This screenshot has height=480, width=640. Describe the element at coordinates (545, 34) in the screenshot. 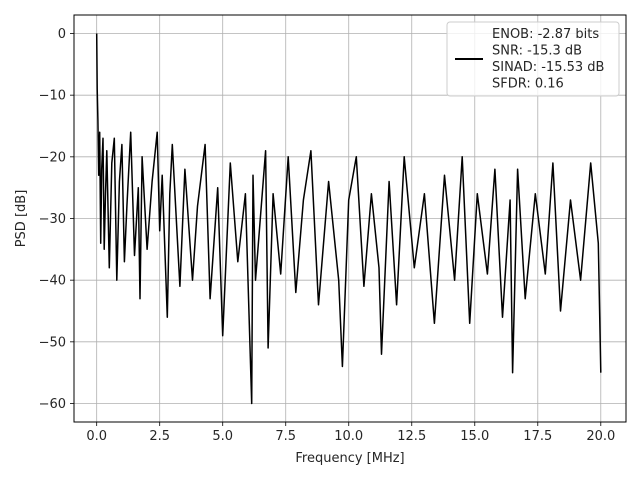

I see `legend-enob: ENOB: -2.87 bits` at that location.